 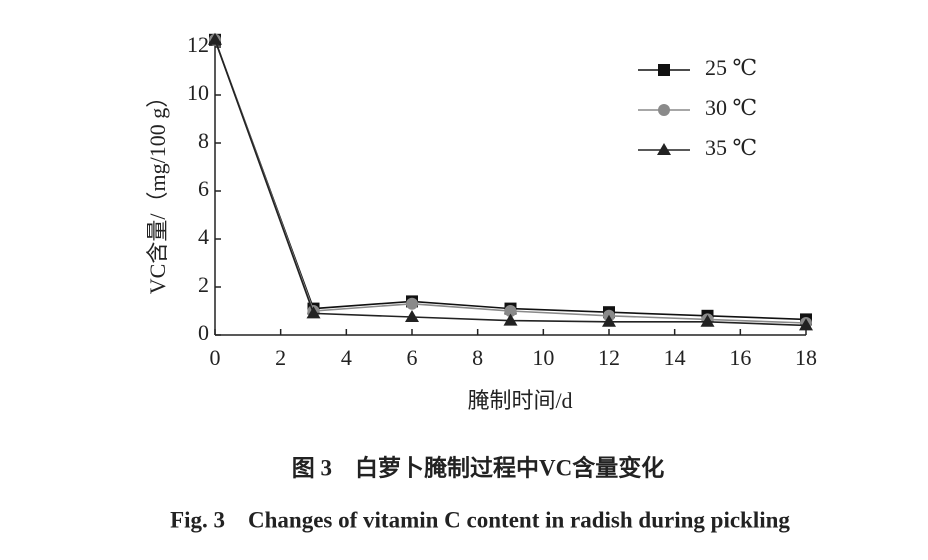 What do you see at coordinates (477, 357) in the screenshot?
I see `x-tick-label: 8` at bounding box center [477, 357].